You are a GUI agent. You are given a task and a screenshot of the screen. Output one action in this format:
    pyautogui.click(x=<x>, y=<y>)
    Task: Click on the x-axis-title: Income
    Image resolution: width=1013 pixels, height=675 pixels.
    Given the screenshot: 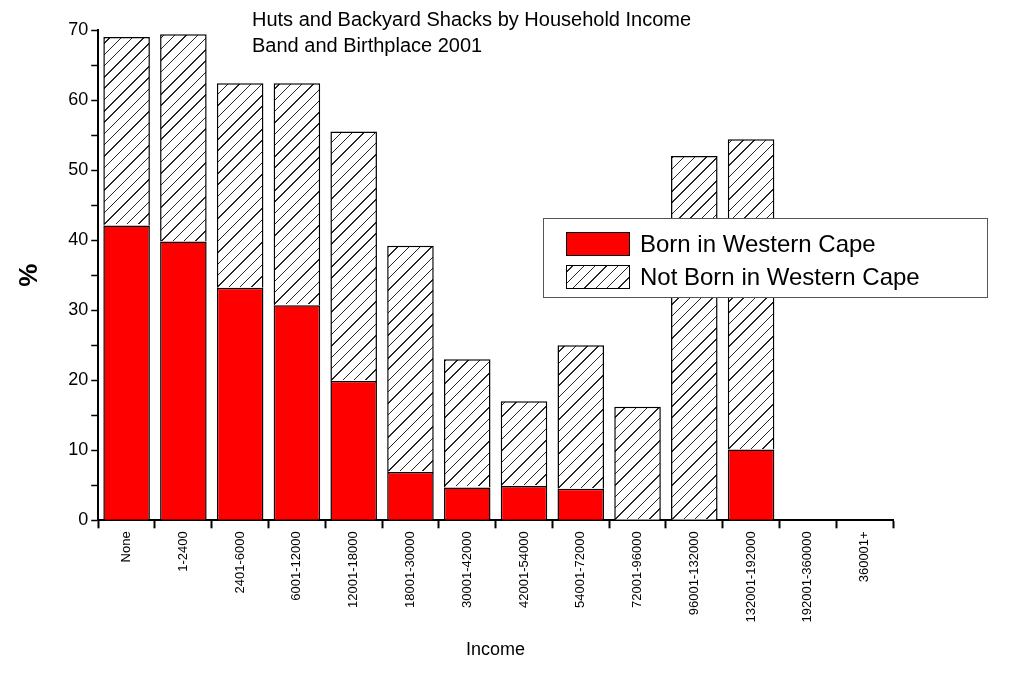 What is the action you would take?
    pyautogui.click(x=496, y=649)
    